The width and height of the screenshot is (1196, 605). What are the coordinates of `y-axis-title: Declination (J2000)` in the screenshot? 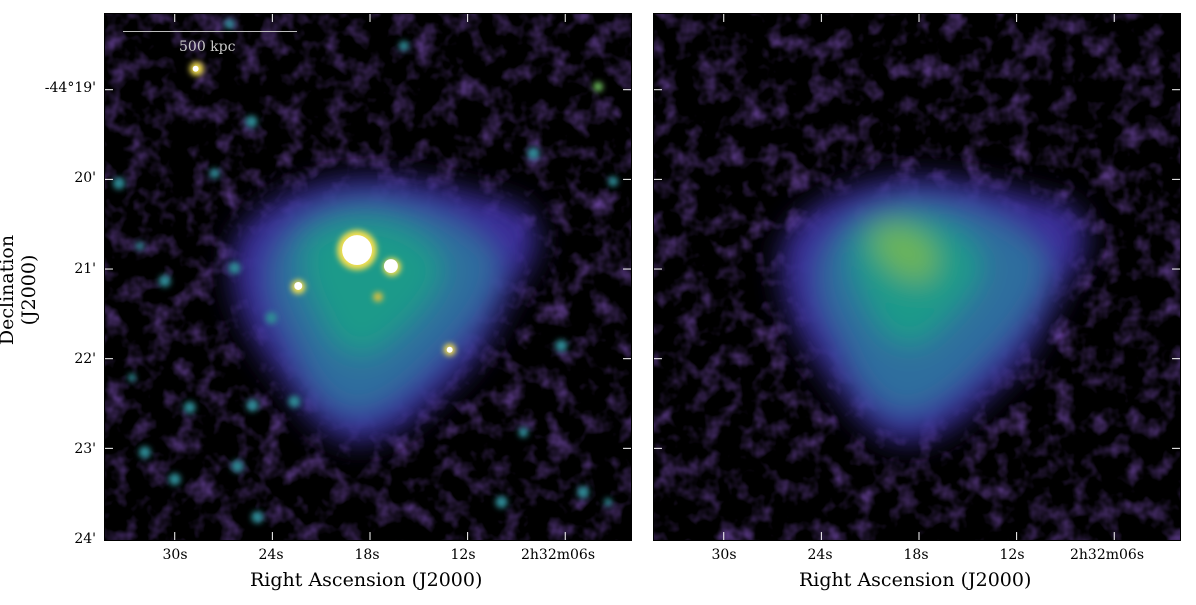 It's located at (20, 290).